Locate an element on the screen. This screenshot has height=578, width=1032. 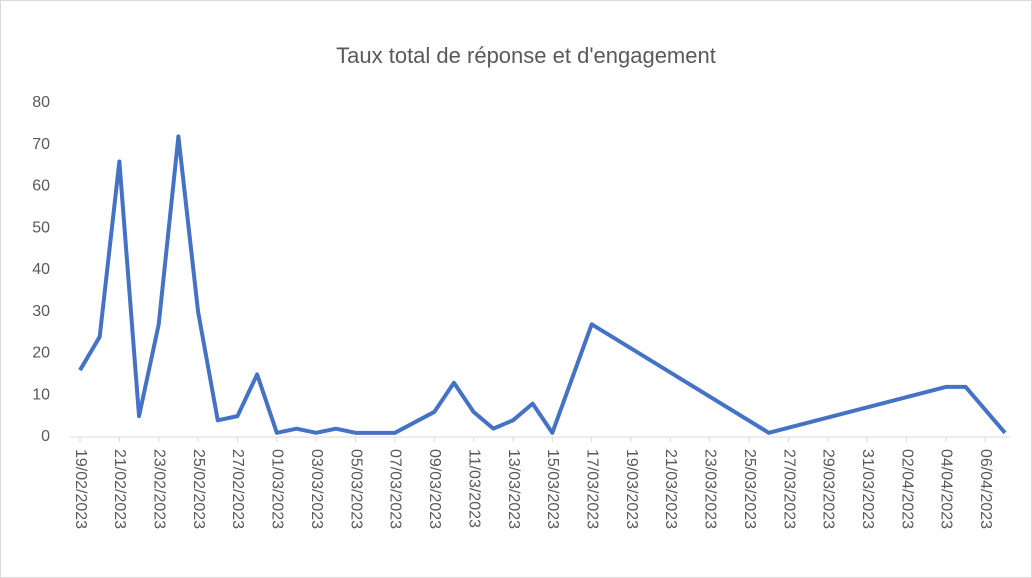
x-tick-label: 19/02/2023 is located at coordinates (80, 489).